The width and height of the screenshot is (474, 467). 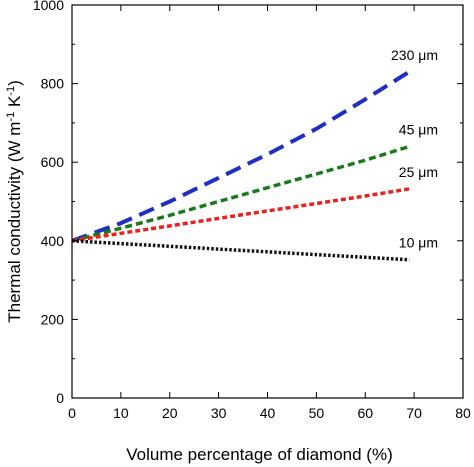 I want to click on y-axis-title-part: ), so click(x=14, y=83).